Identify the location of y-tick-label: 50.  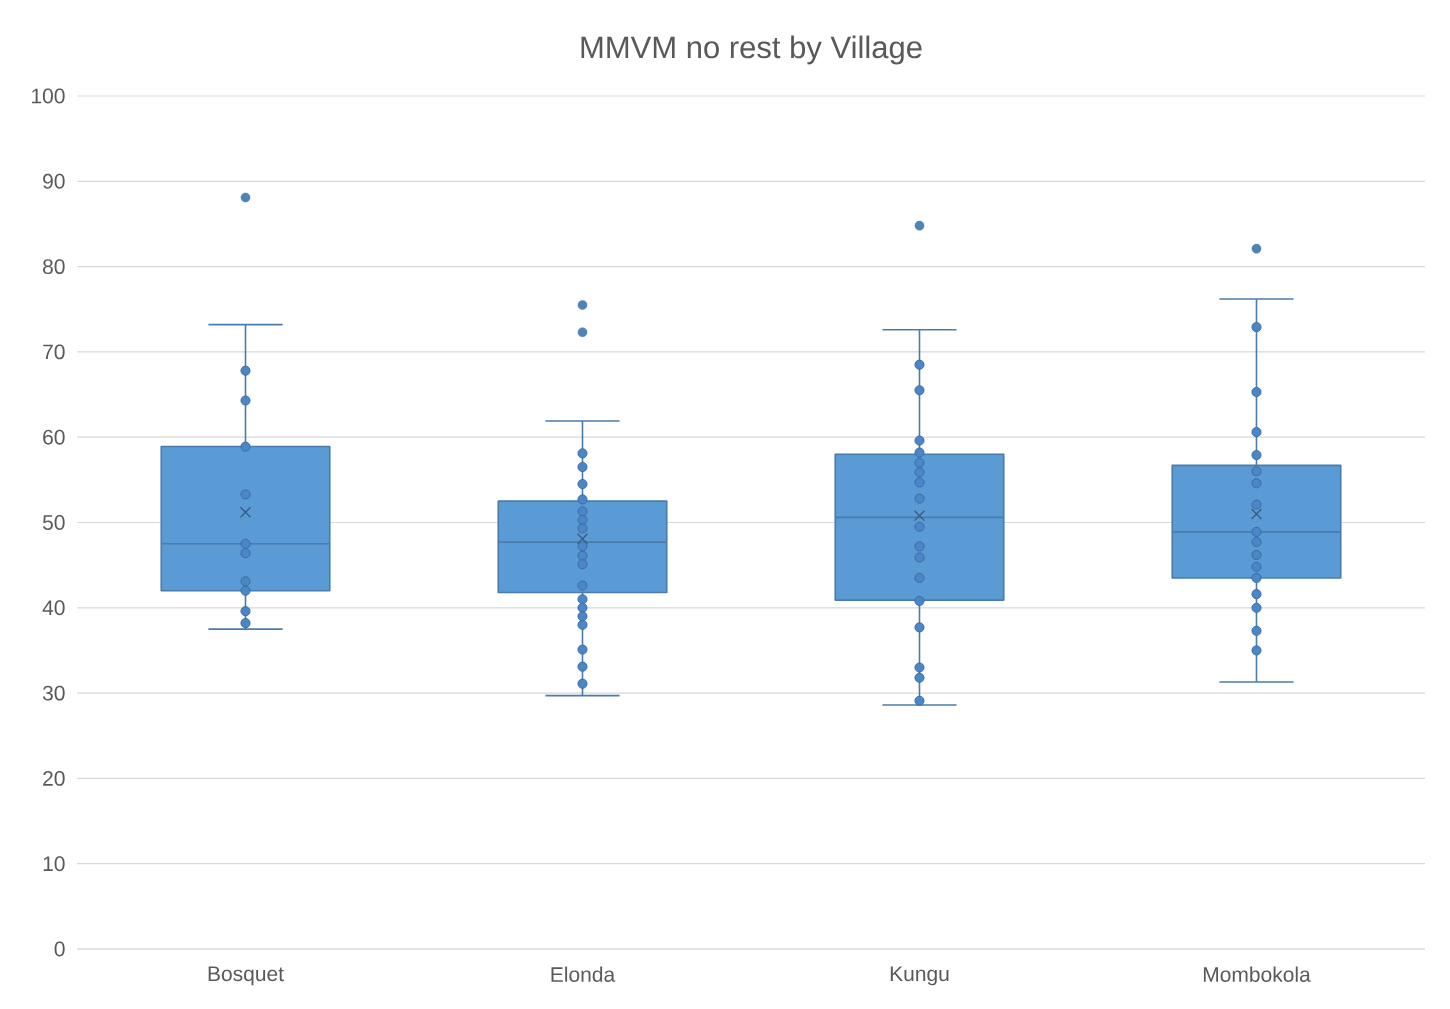
(53, 522).